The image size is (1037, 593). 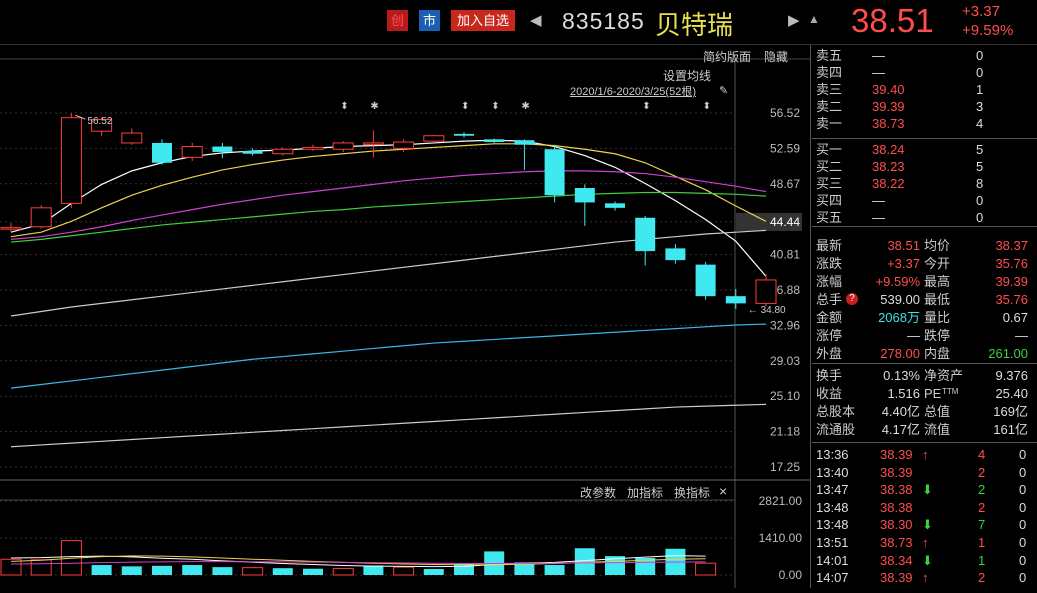 What do you see at coordinates (982, 490) in the screenshot?
I see `trade-volume: 2` at bounding box center [982, 490].